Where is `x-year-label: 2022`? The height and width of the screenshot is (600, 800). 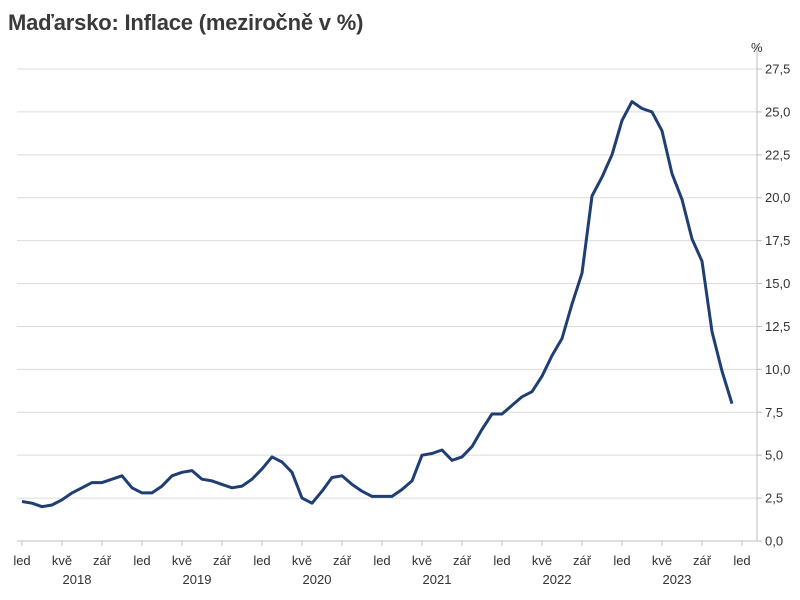
x-year-label: 2022 is located at coordinates (557, 579).